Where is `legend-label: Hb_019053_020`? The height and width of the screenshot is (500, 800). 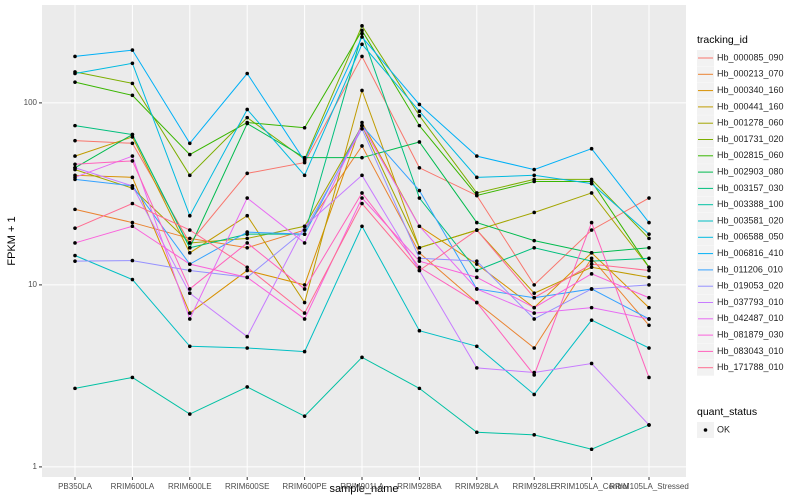 legend-label: Hb_019053_020 is located at coordinates (750, 286).